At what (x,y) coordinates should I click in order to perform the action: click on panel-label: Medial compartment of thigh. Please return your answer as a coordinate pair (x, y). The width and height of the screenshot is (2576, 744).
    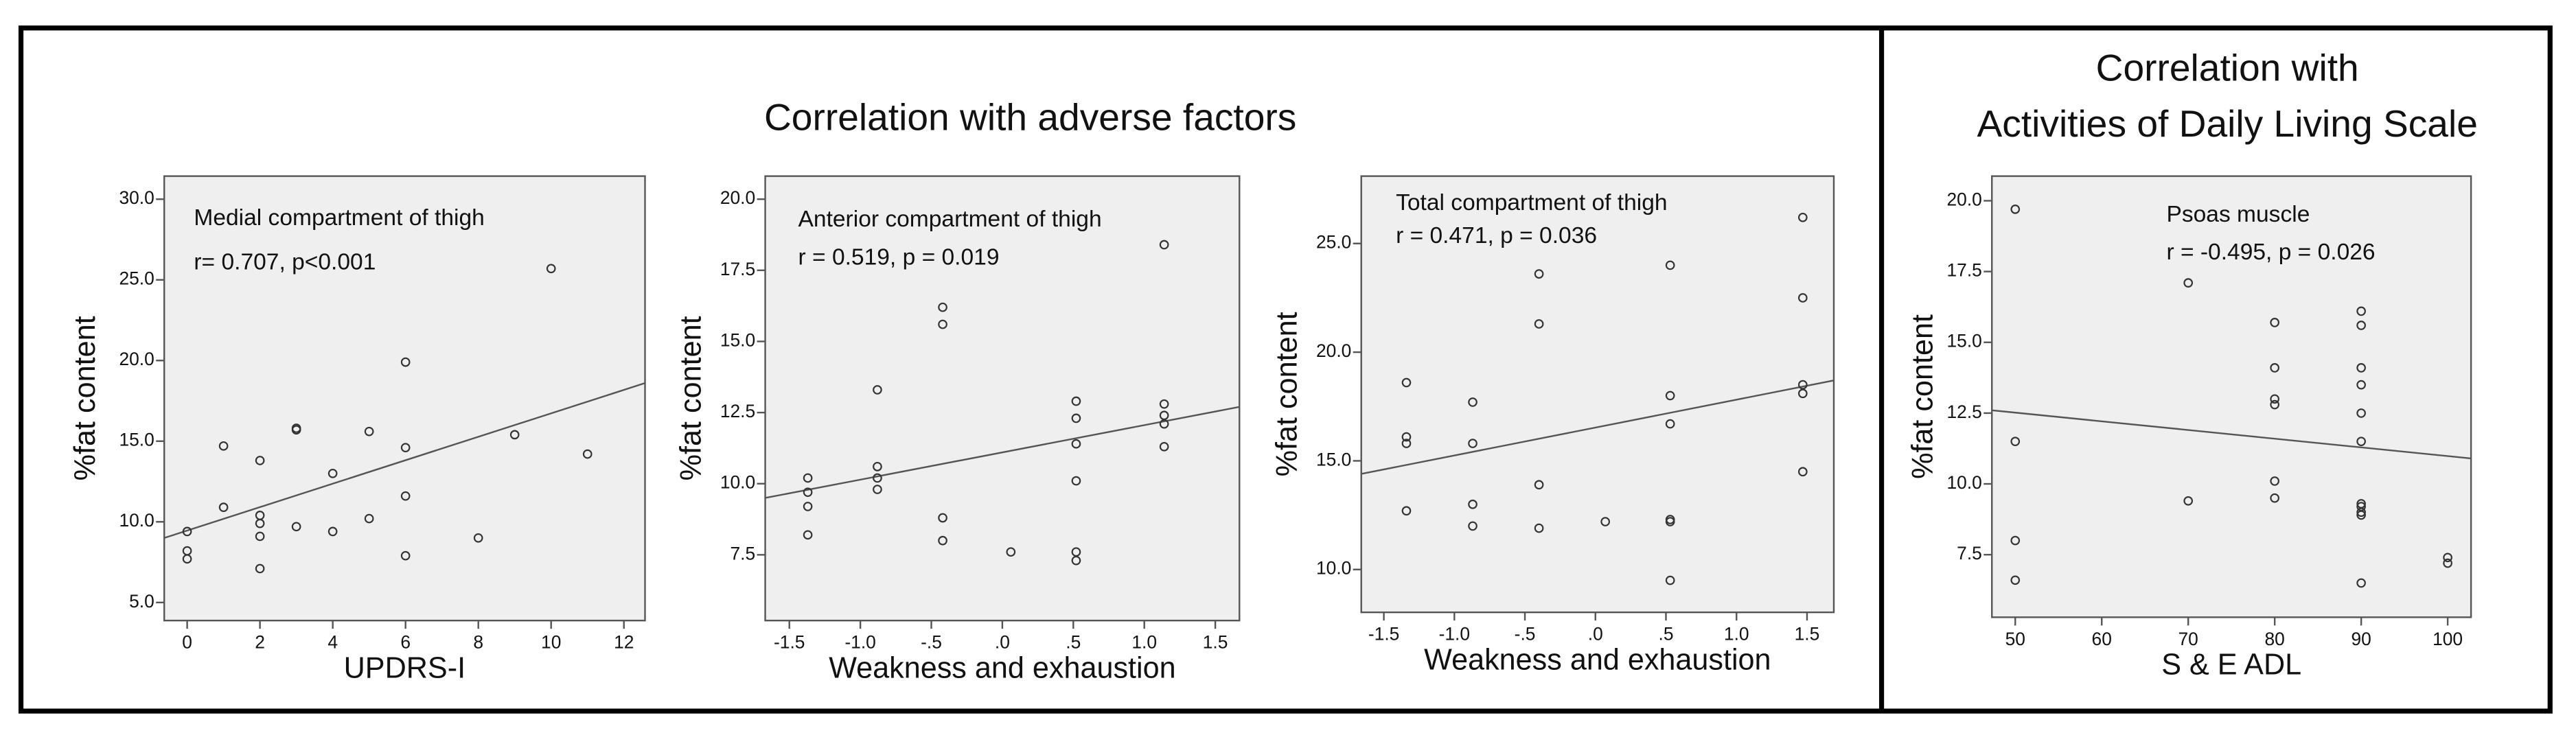
    Looking at the image, I should click on (339, 218).